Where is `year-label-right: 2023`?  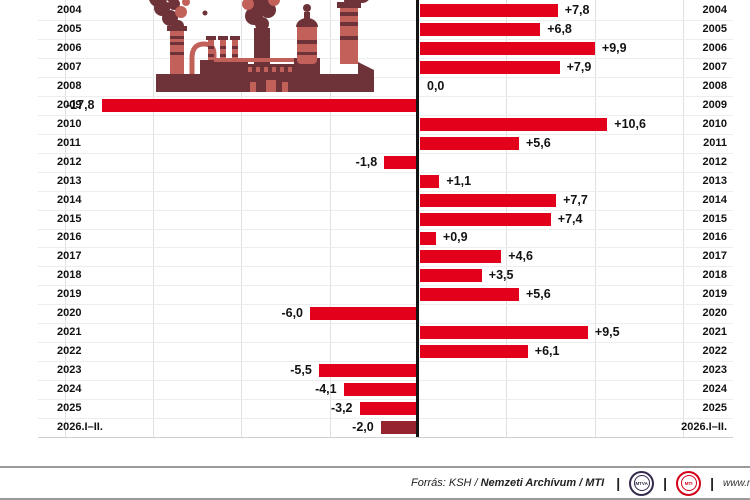 year-label-right: 2023 is located at coordinates (714, 370).